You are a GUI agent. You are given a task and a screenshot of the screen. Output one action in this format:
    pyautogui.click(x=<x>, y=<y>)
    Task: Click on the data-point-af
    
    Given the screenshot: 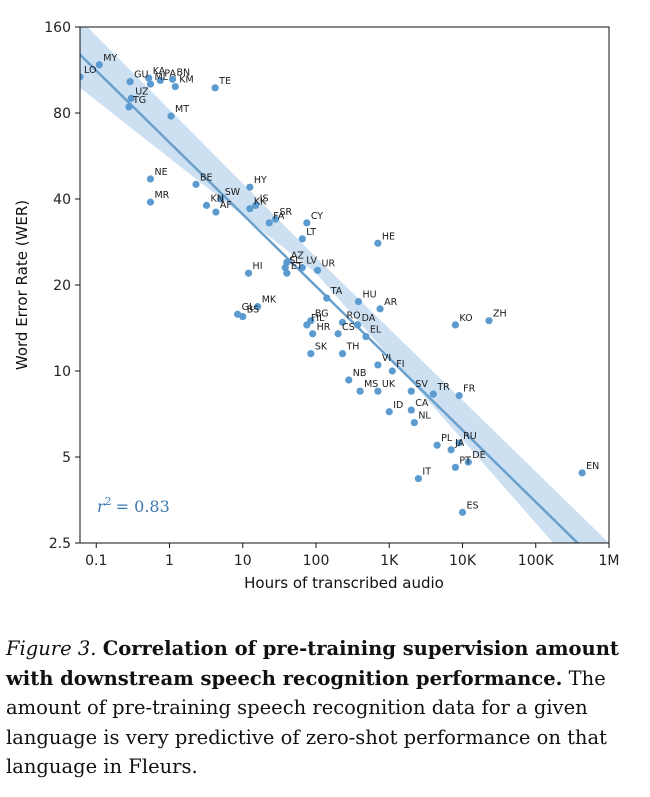 What is the action you would take?
    pyautogui.click(x=216, y=212)
    